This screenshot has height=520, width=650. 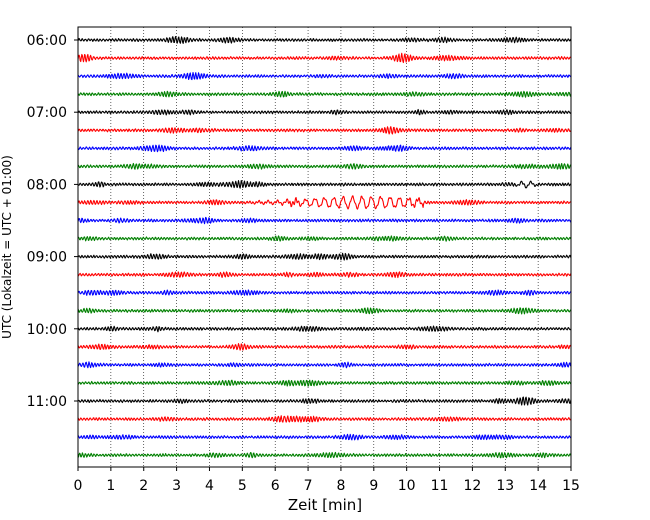 What do you see at coordinates (571, 486) in the screenshot?
I see `x-tick-label: 15` at bounding box center [571, 486].